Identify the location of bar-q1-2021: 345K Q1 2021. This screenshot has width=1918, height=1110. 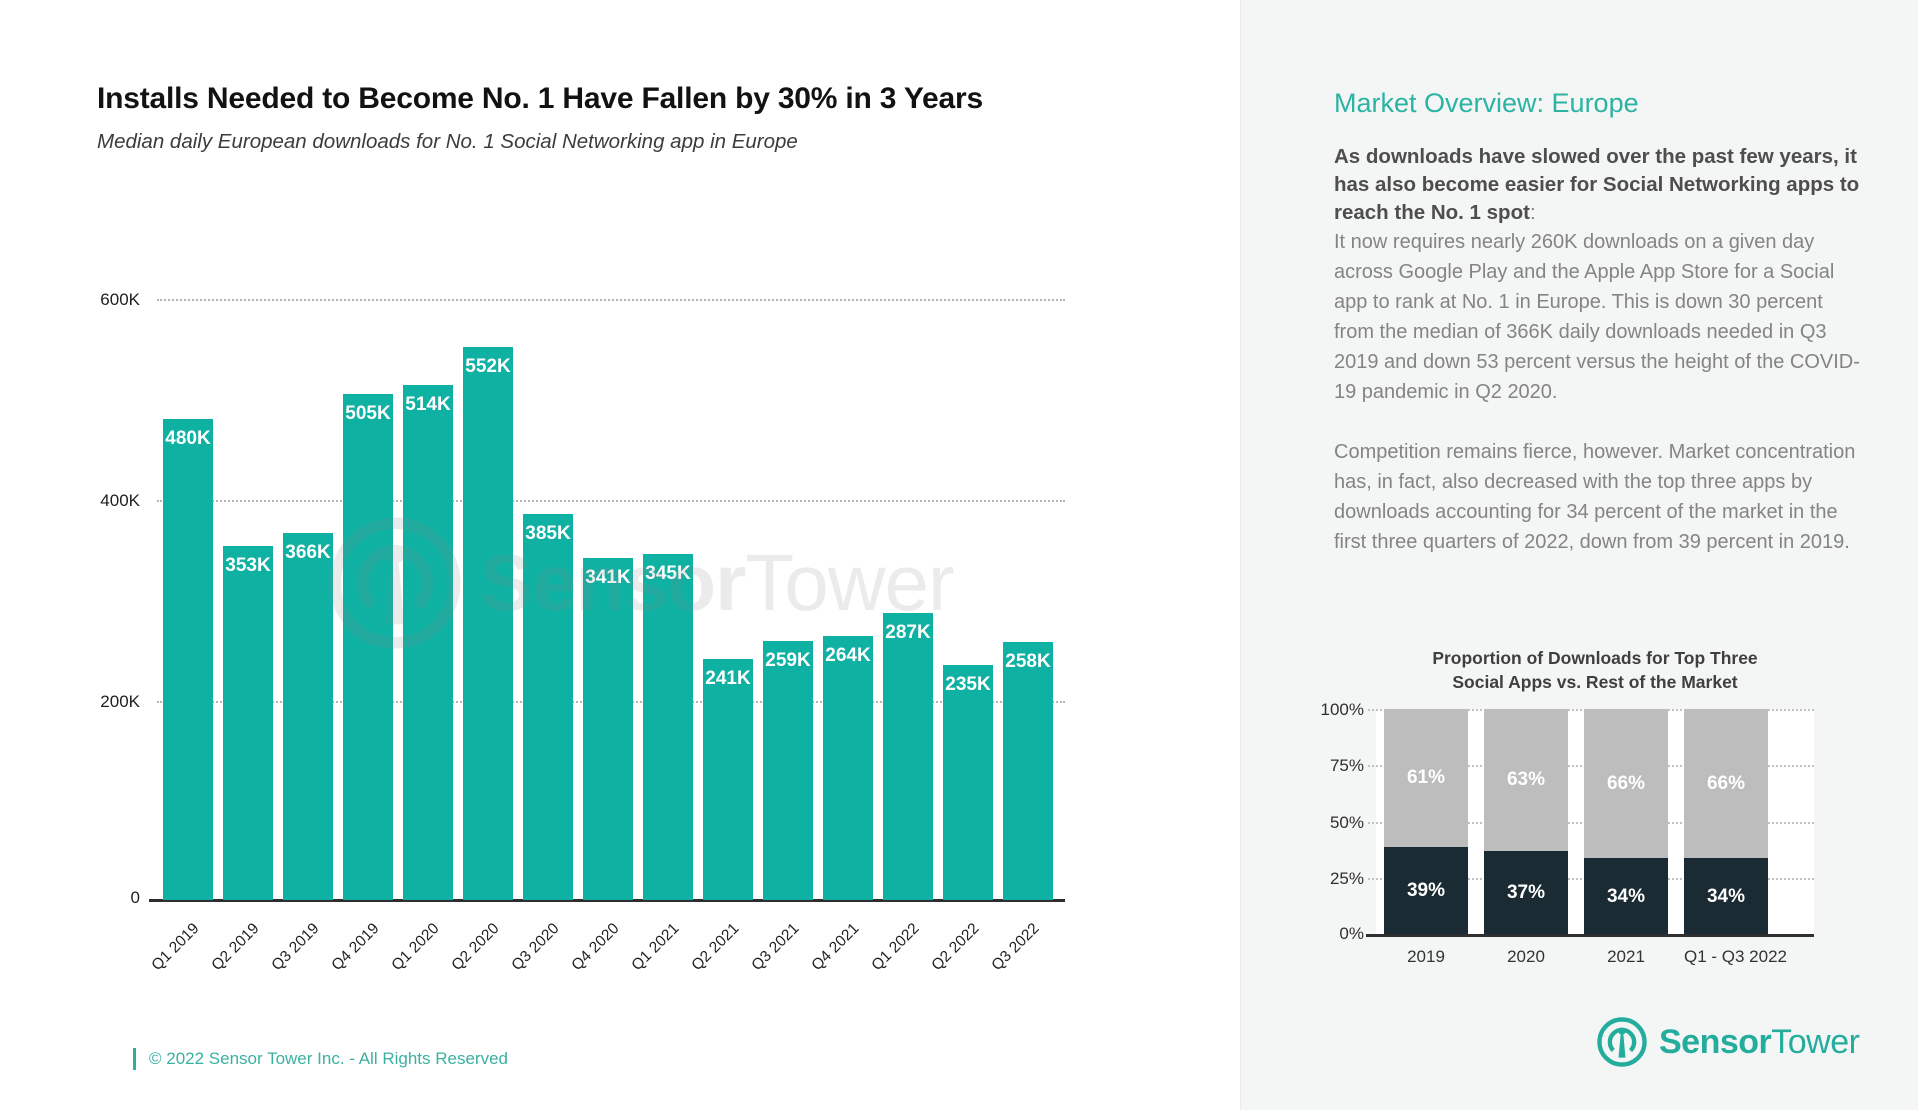
(660, 764).